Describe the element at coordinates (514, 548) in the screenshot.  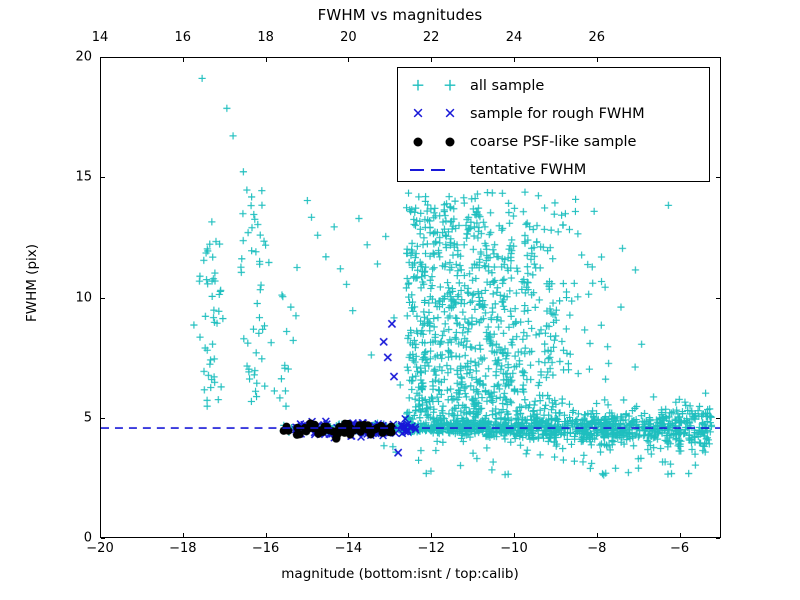
I see `x-tick-label-bottom: −10` at that location.